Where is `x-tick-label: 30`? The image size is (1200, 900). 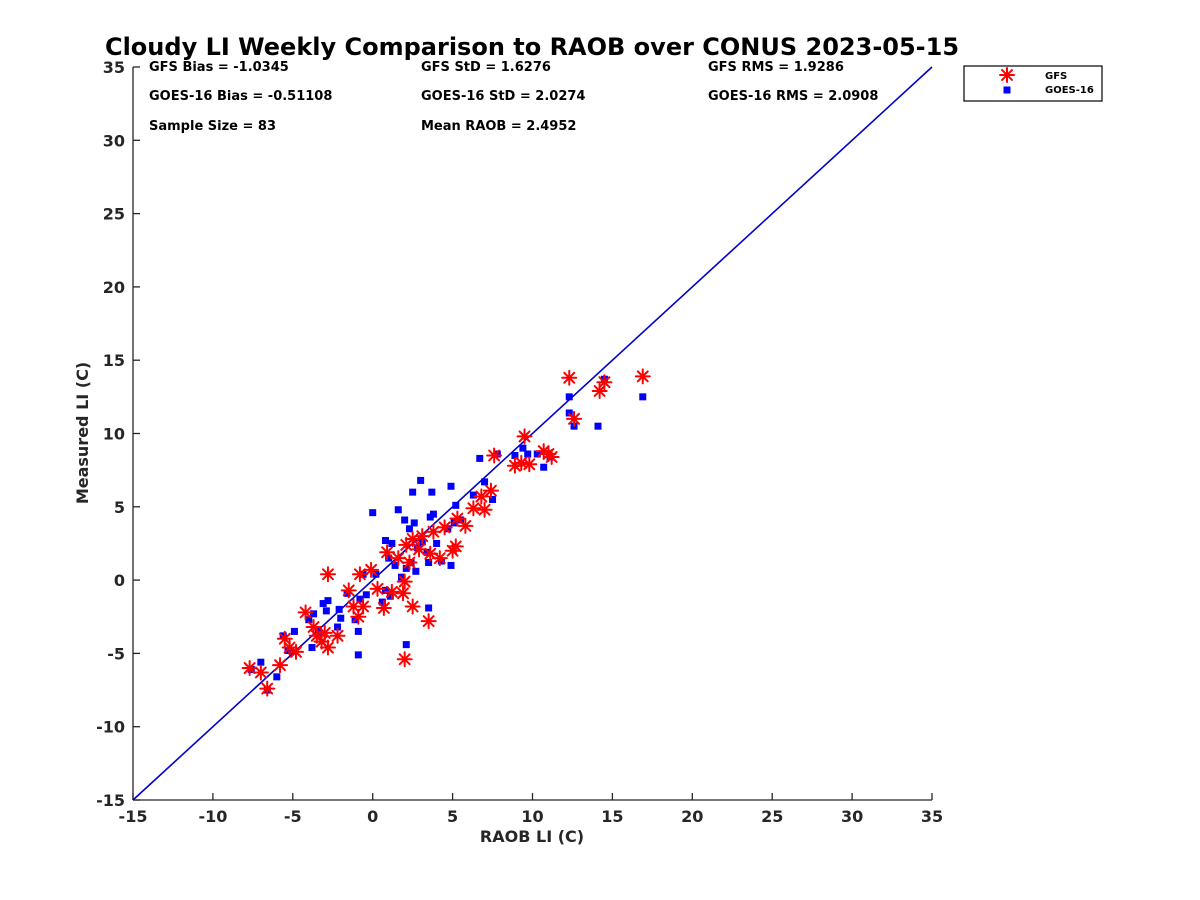 x-tick-label: 30 is located at coordinates (852, 816).